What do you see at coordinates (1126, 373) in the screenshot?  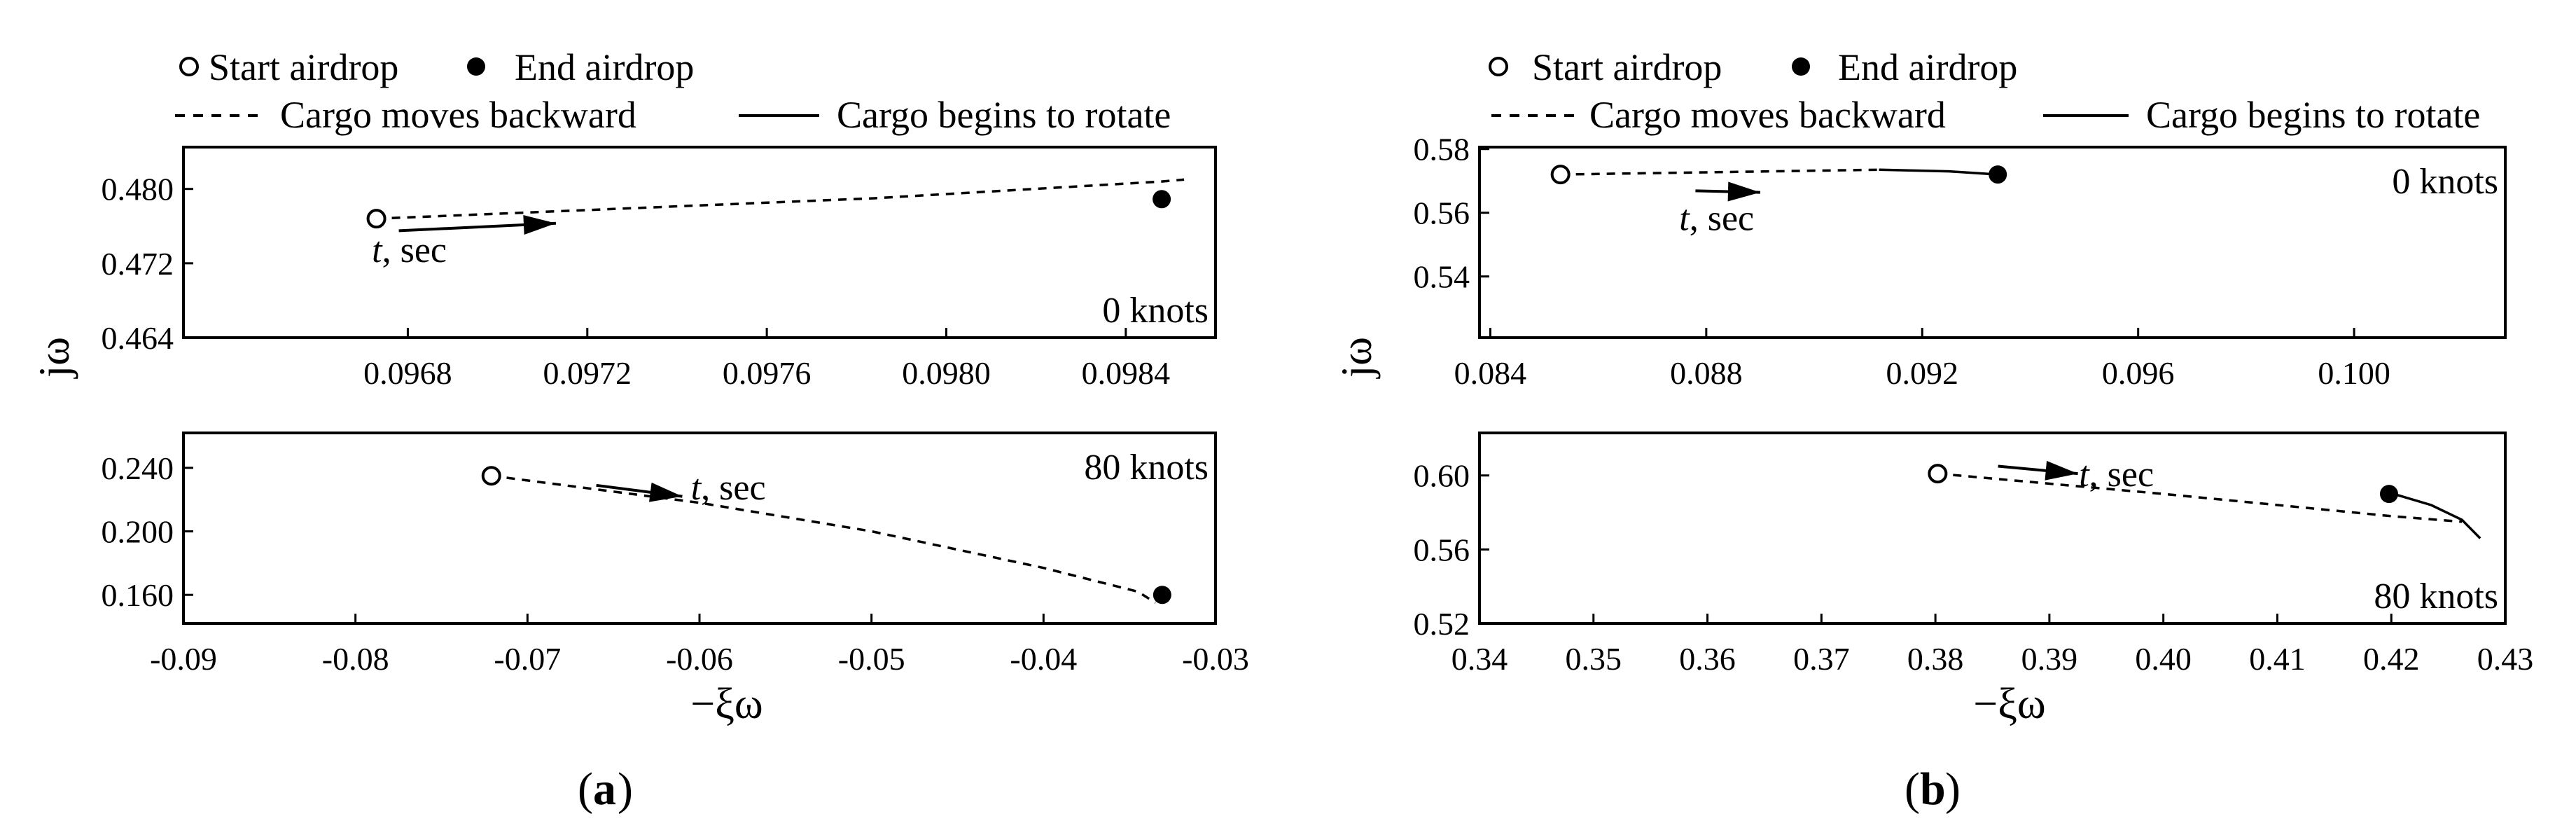 I see `x-tick-label: 0.0984` at bounding box center [1126, 373].